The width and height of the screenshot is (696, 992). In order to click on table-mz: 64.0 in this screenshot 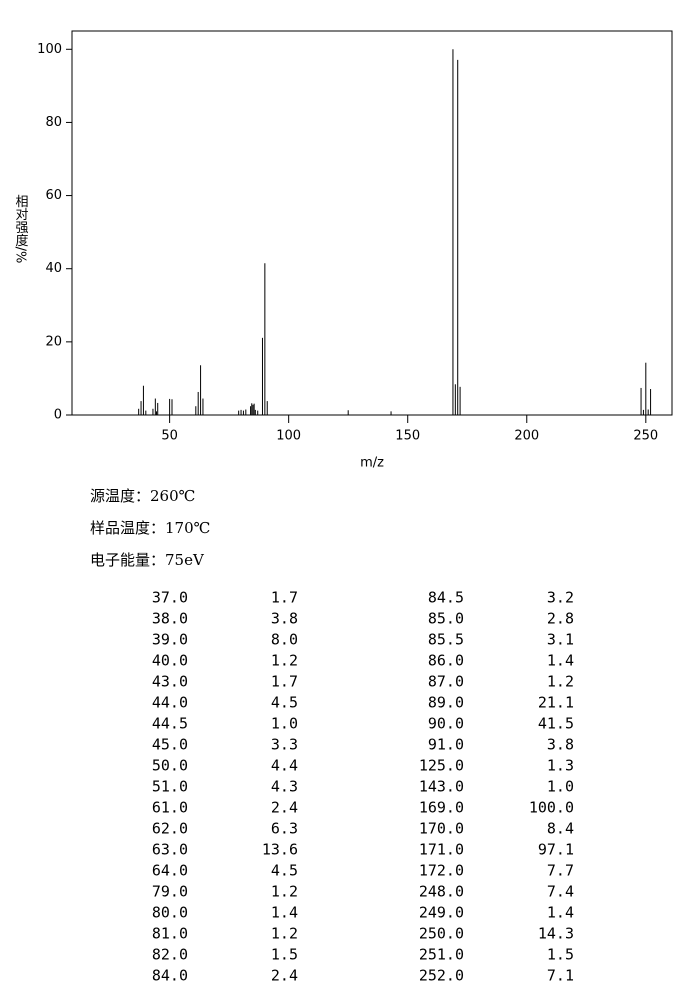, I will do `click(170, 871)`.